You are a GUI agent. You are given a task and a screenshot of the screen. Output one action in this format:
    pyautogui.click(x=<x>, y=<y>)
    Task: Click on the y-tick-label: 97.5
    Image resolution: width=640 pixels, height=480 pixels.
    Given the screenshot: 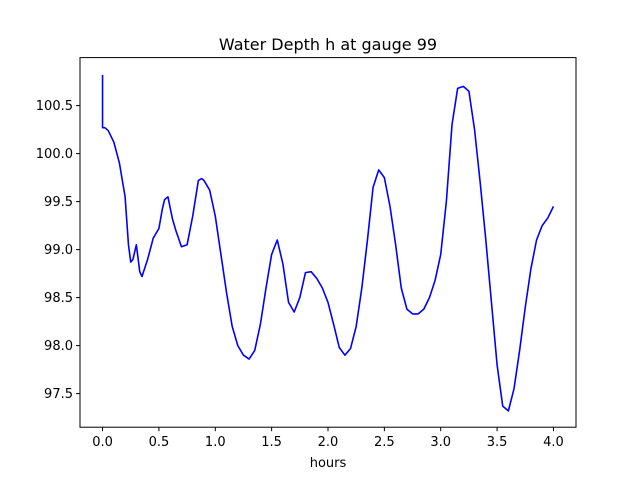 What is the action you would take?
    pyautogui.click(x=58, y=394)
    